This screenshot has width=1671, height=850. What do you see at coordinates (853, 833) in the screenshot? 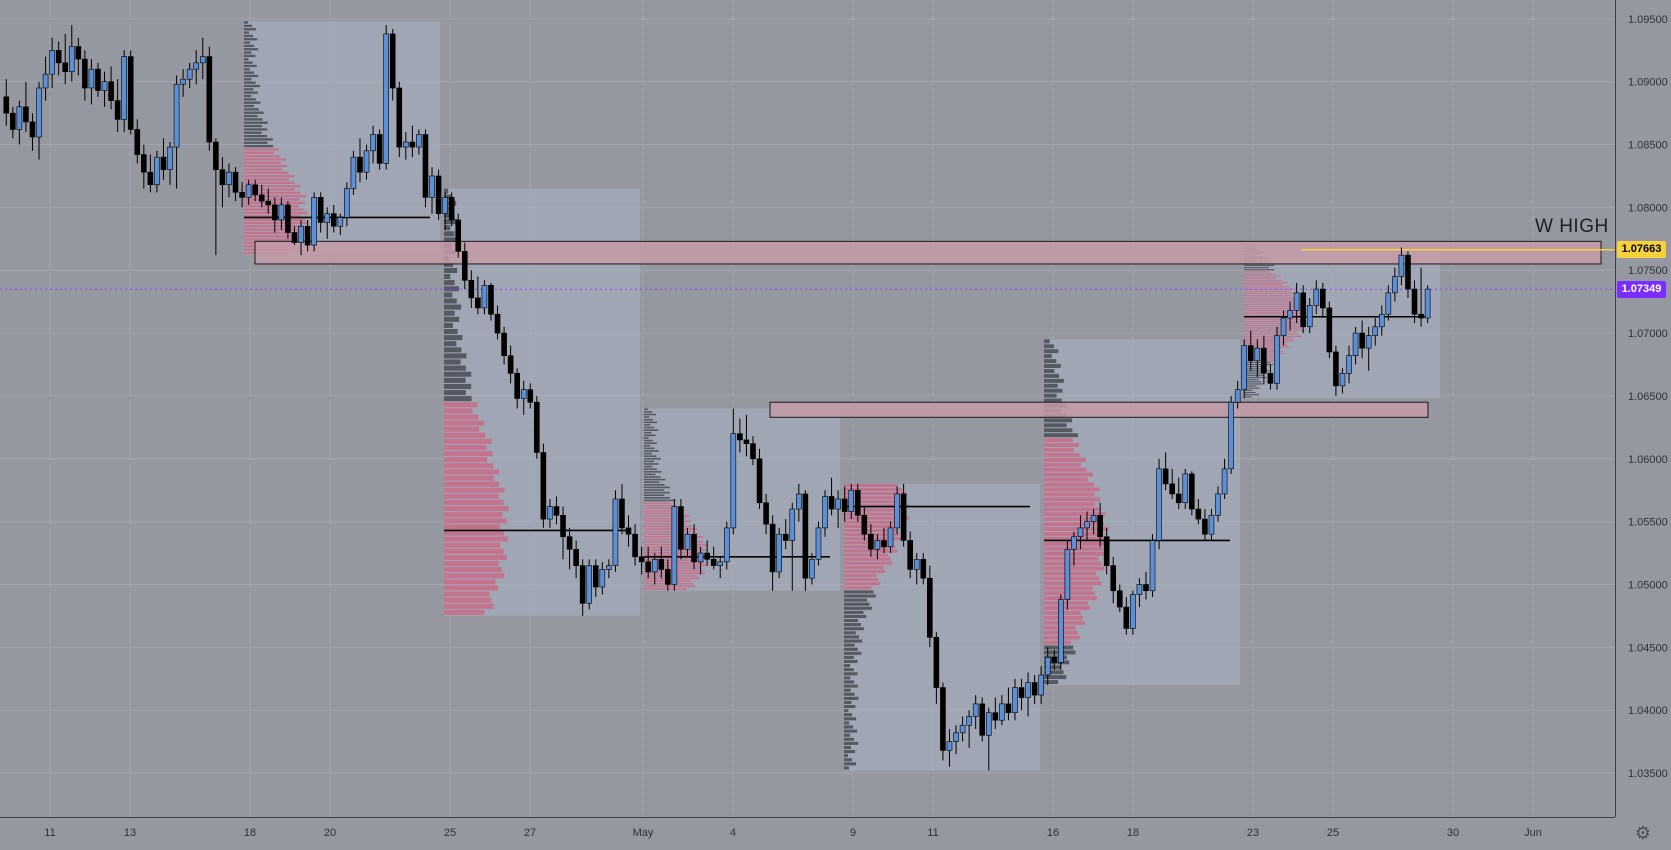
I see `time-tick-label: 9` at bounding box center [853, 833].